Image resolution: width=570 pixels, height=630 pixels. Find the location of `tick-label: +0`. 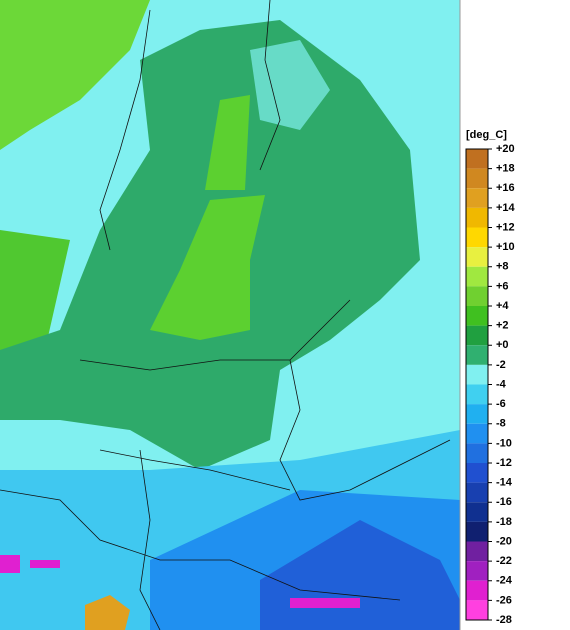

tick-label: +0 is located at coordinates (502, 345).